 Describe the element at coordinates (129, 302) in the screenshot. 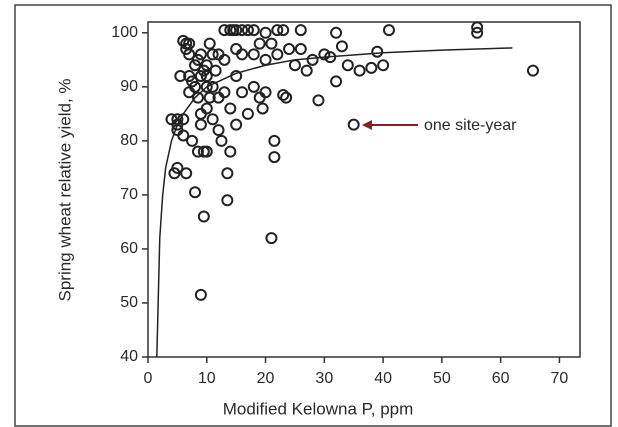

I see `y-tick-label: 50` at that location.